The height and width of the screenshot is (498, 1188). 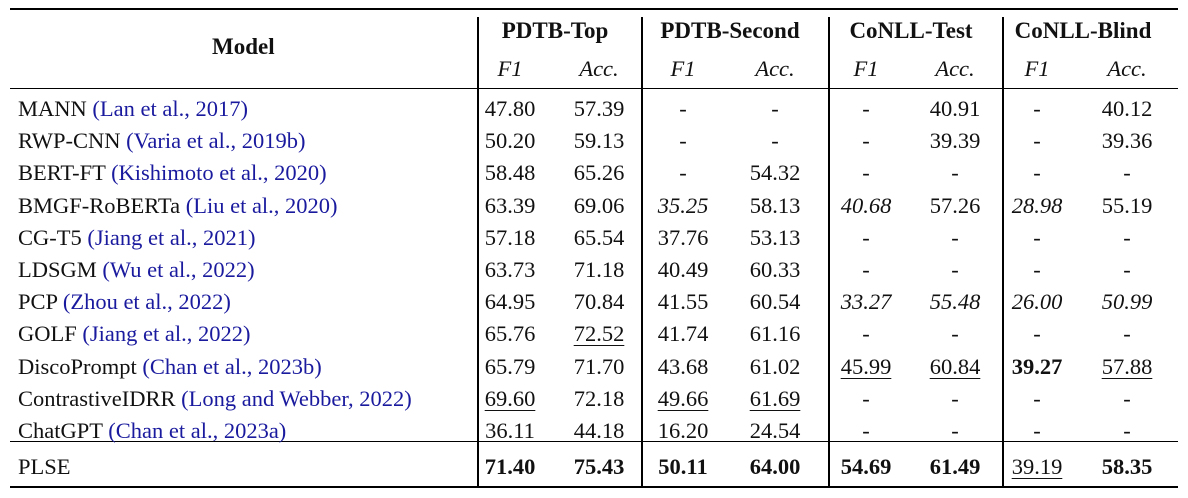 I want to click on value-cell: 71.70, so click(x=599, y=366).